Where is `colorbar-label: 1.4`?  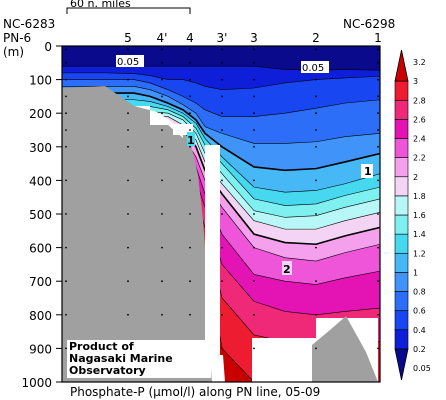 colorbar-label: 1.4 is located at coordinates (419, 234).